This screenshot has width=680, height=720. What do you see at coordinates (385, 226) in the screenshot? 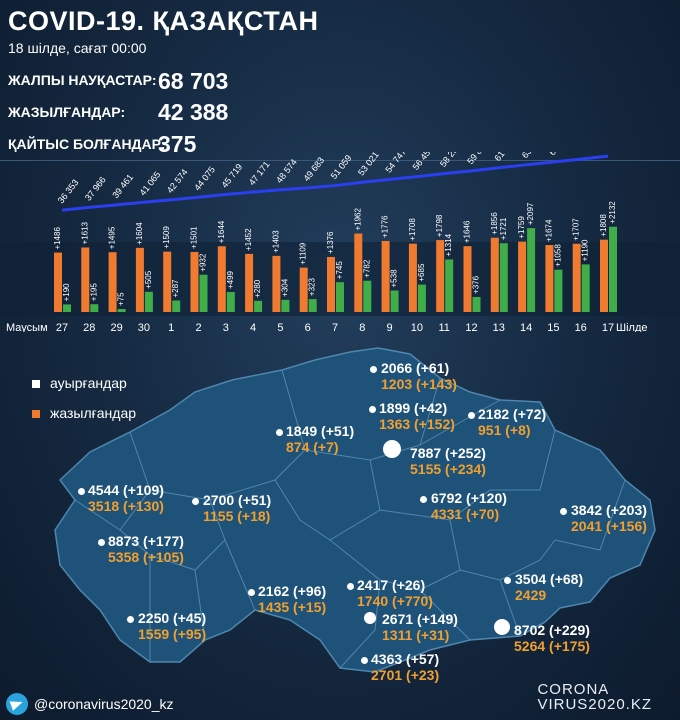
I see `bar-label: +1776` at bounding box center [385, 226].